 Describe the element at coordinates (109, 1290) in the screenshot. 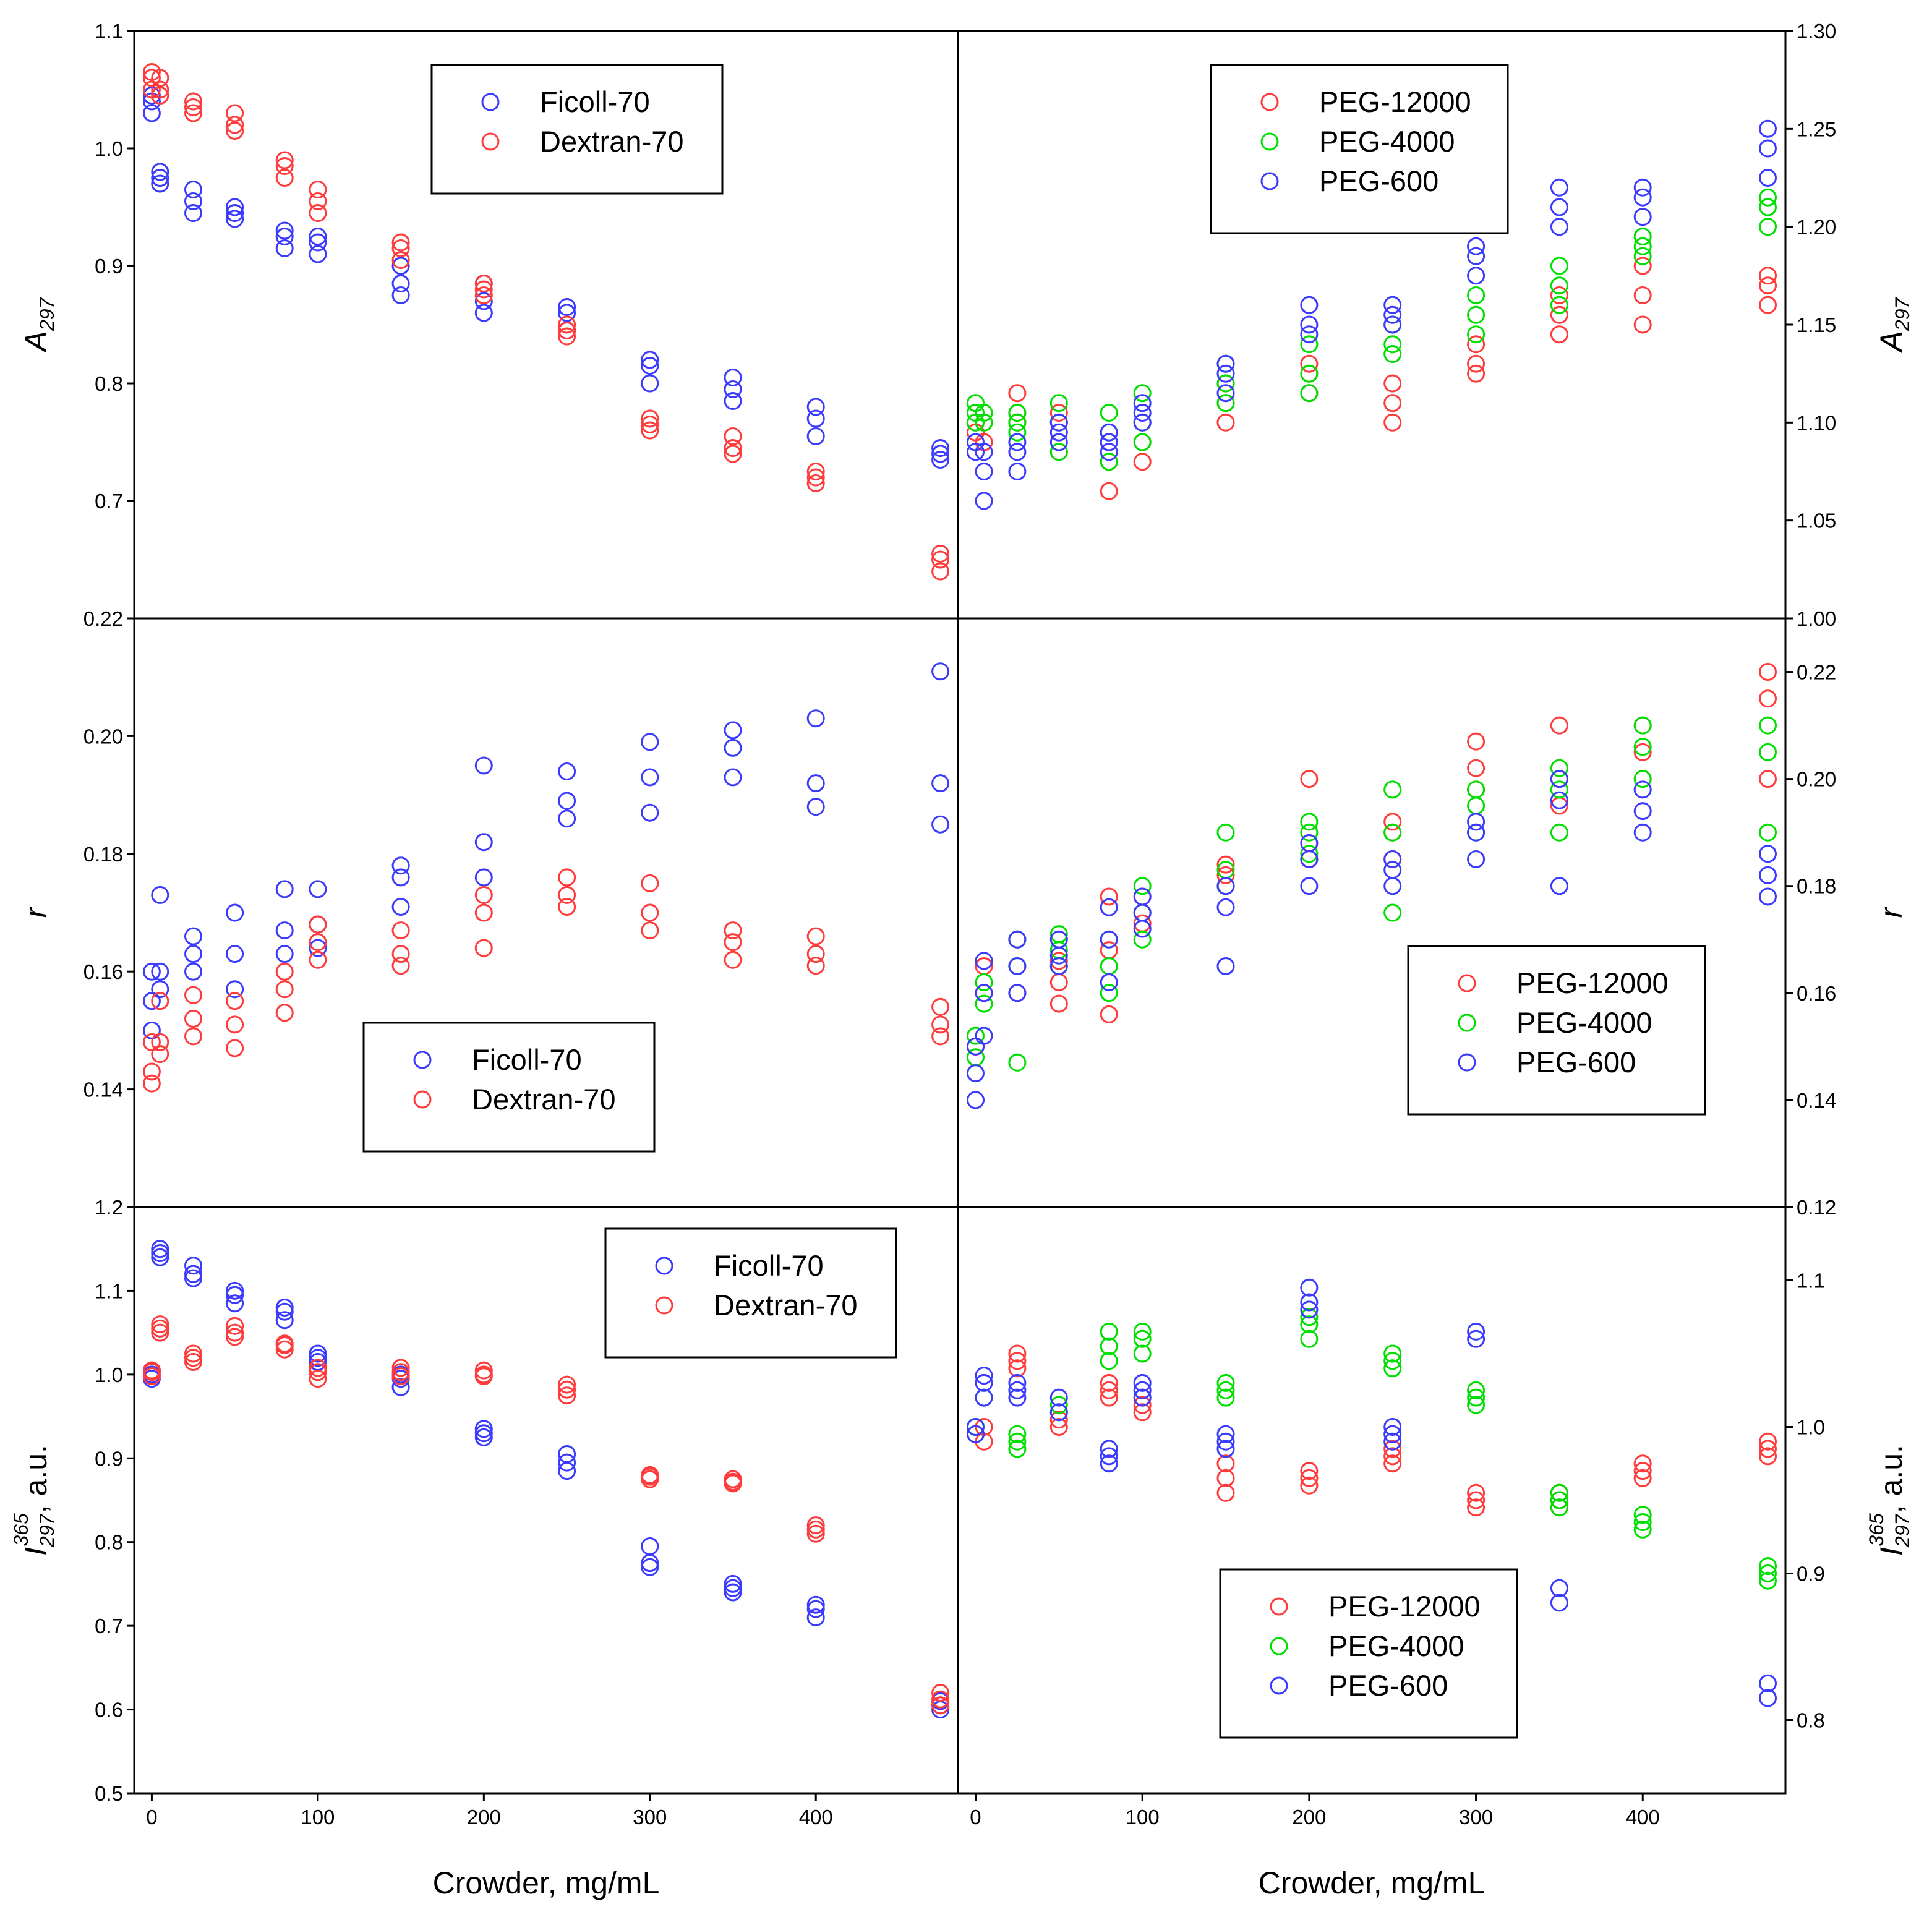

I see `y-tick-label-I-left: 1.1` at that location.